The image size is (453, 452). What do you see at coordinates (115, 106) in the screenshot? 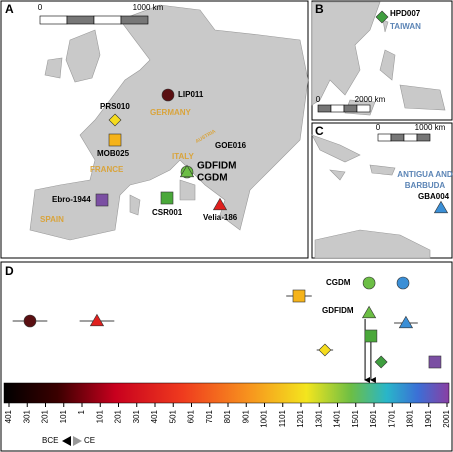
I see `site-label: PRS010` at bounding box center [115, 106].